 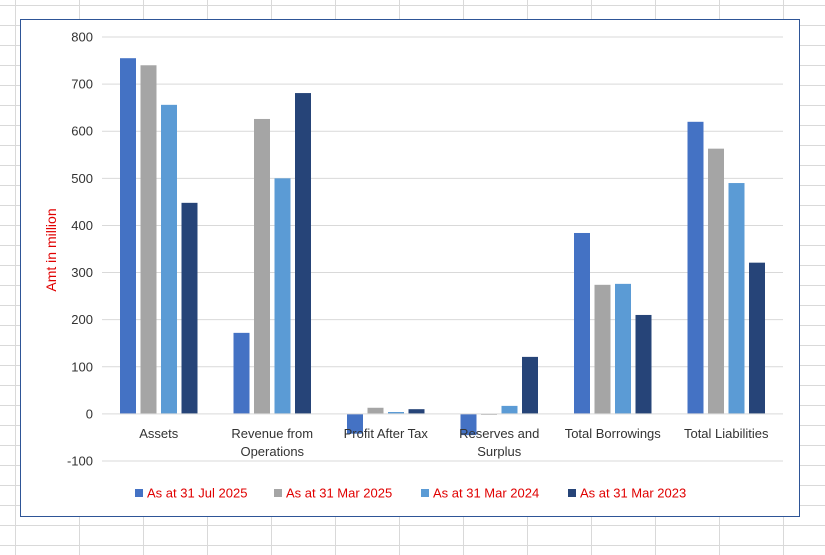 I want to click on y-tick-label: 600, so click(x=82, y=131).